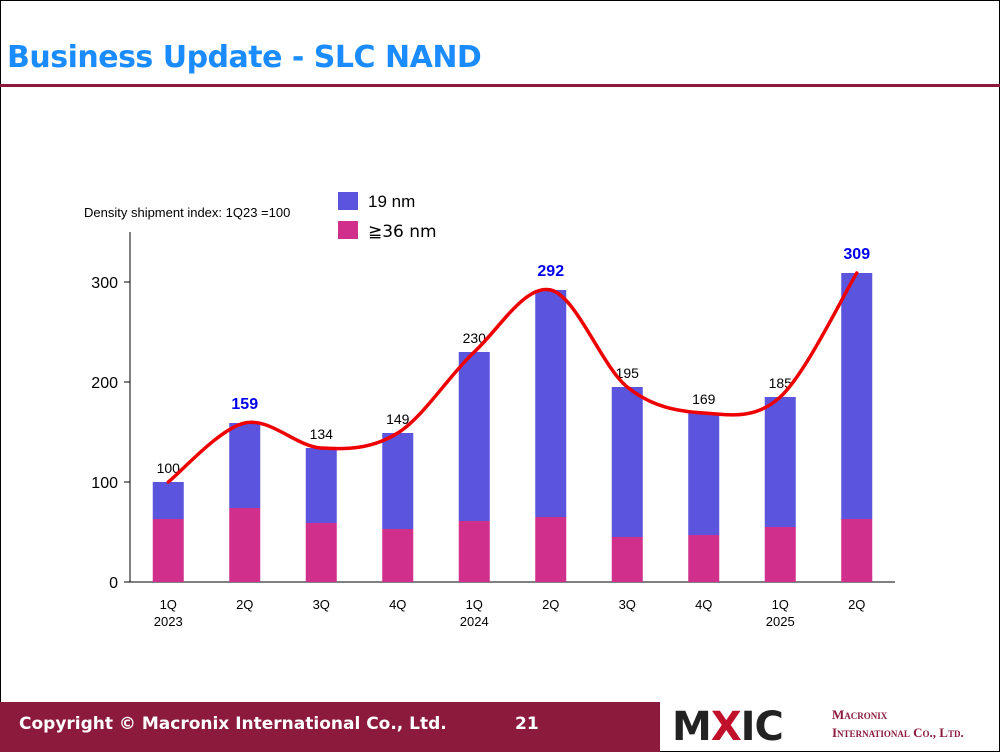 The width and height of the screenshot is (1000, 752). What do you see at coordinates (402, 232) in the screenshot?
I see `legend-label-36nm: ≧36 nm` at bounding box center [402, 232].